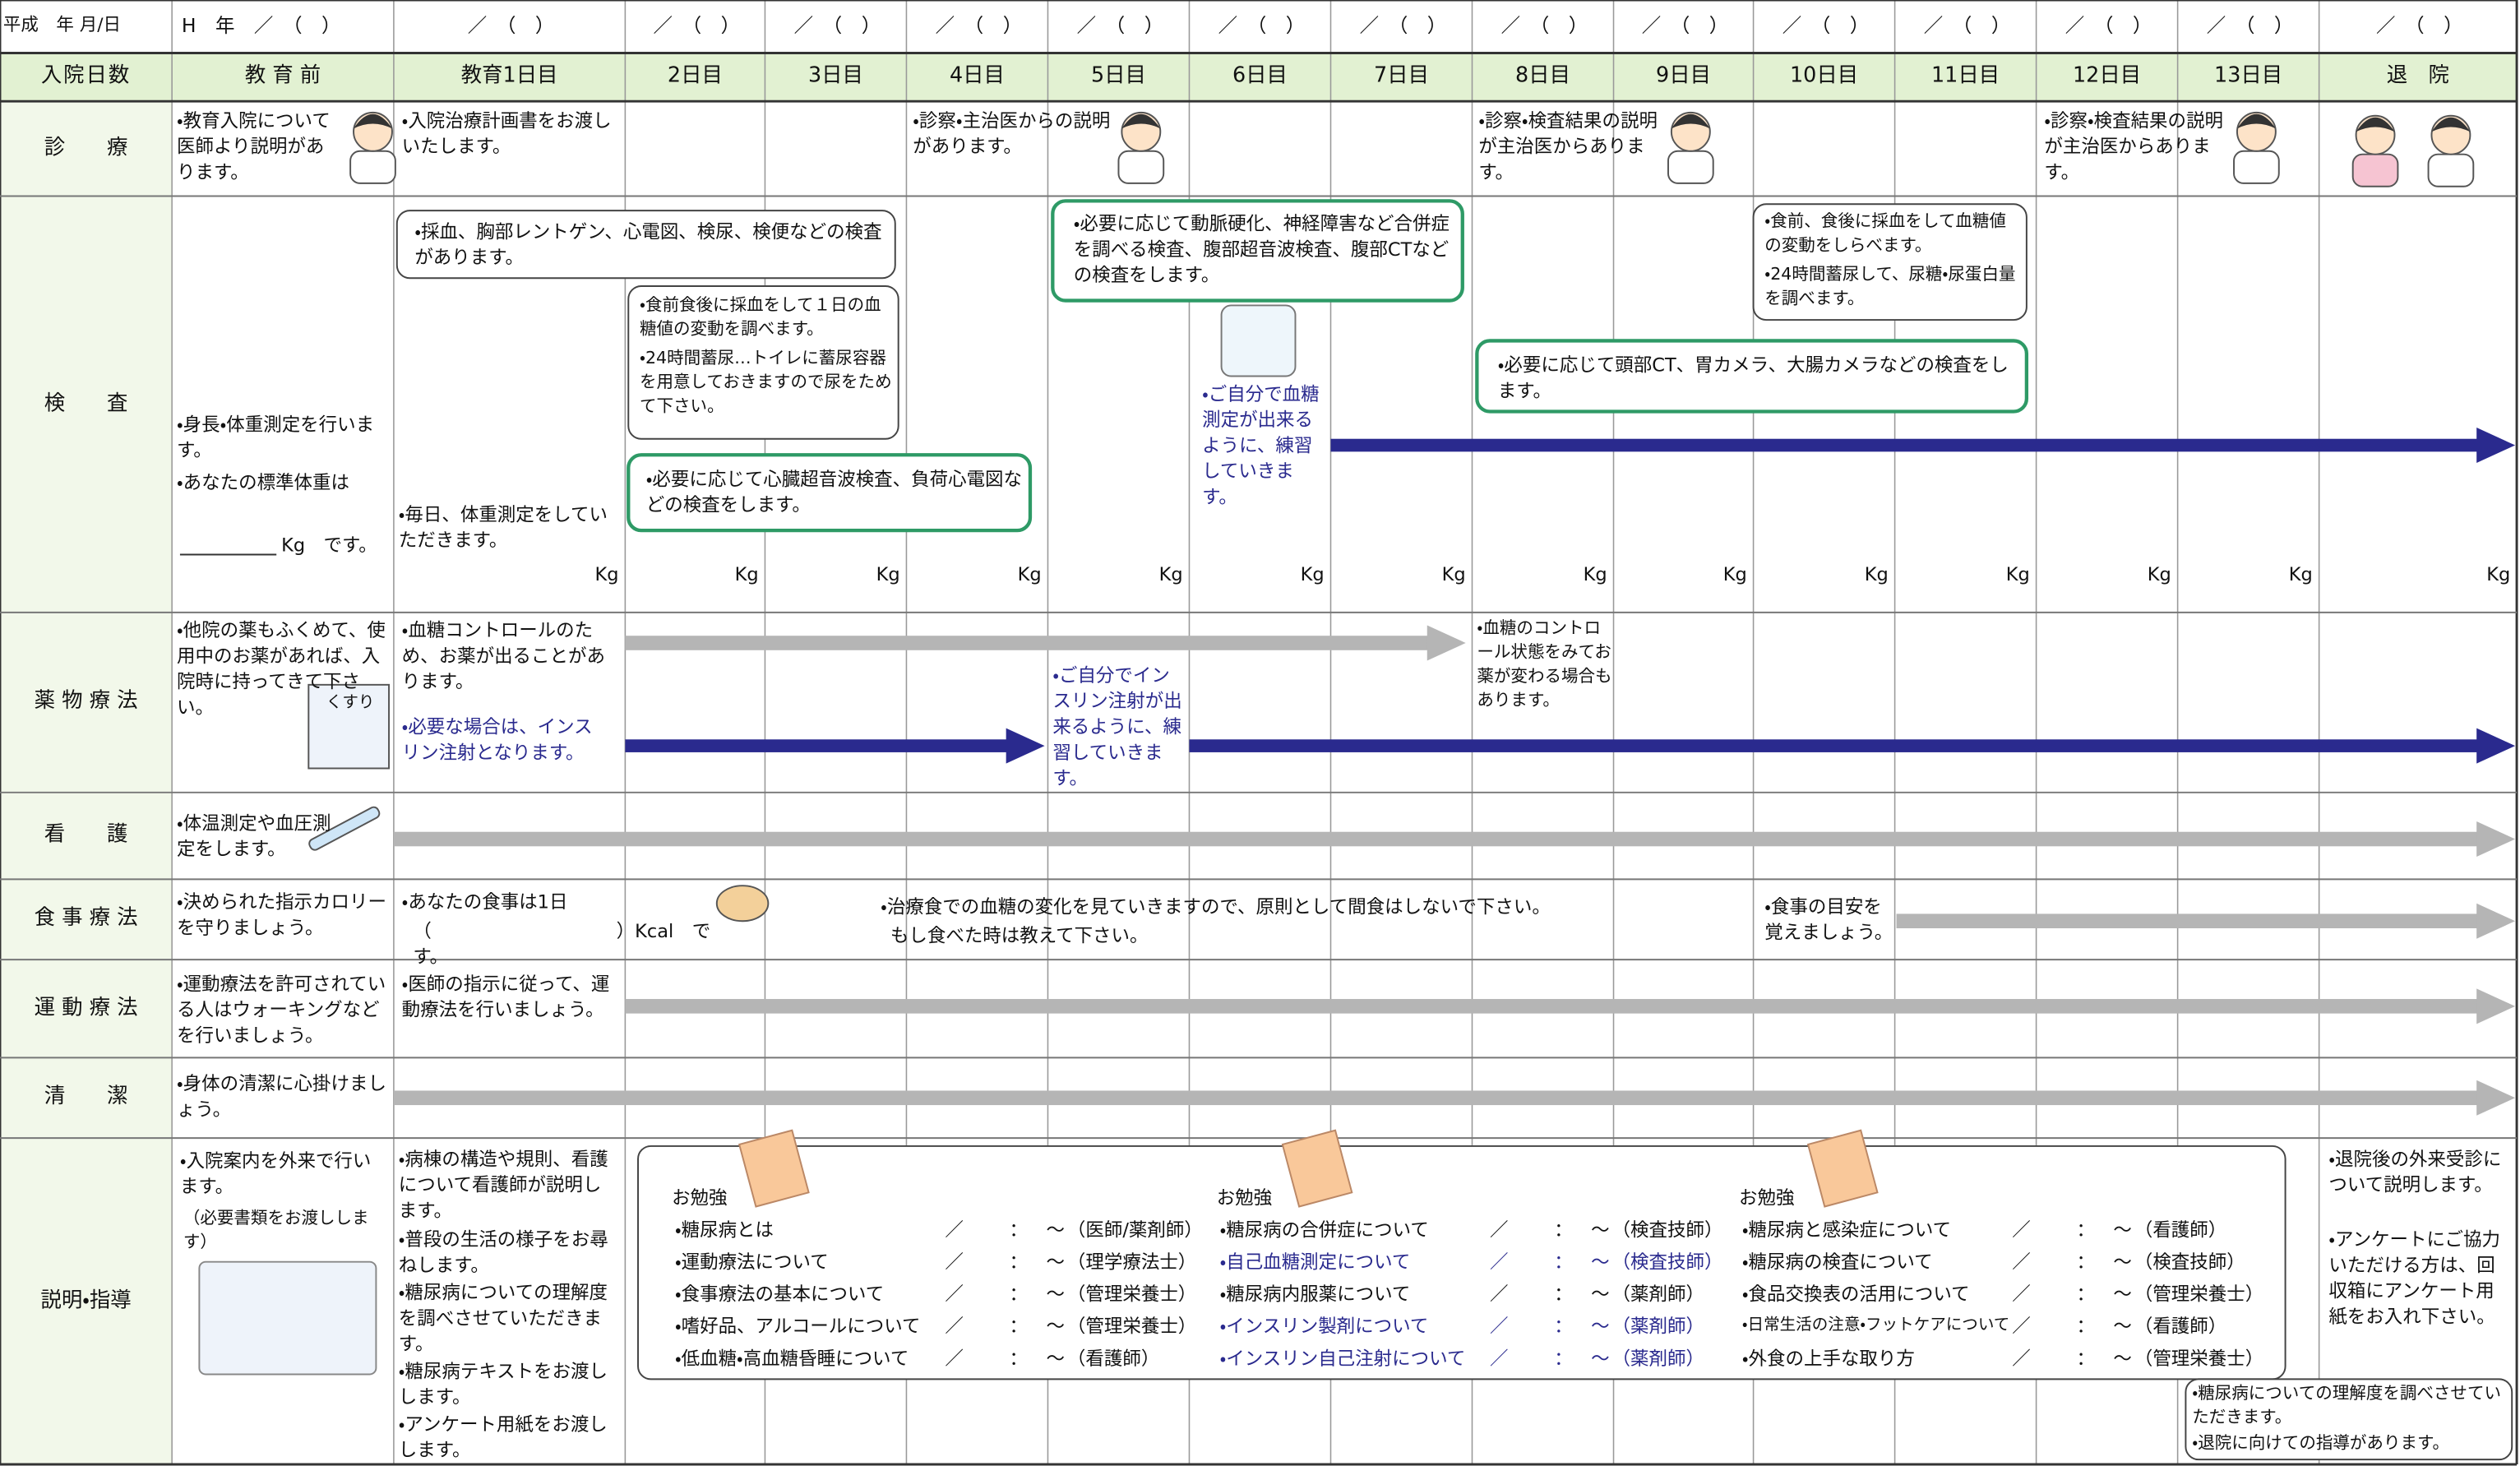 The image size is (2520, 1466). What do you see at coordinates (2256, 167) in the screenshot?
I see `icon-body` at bounding box center [2256, 167].